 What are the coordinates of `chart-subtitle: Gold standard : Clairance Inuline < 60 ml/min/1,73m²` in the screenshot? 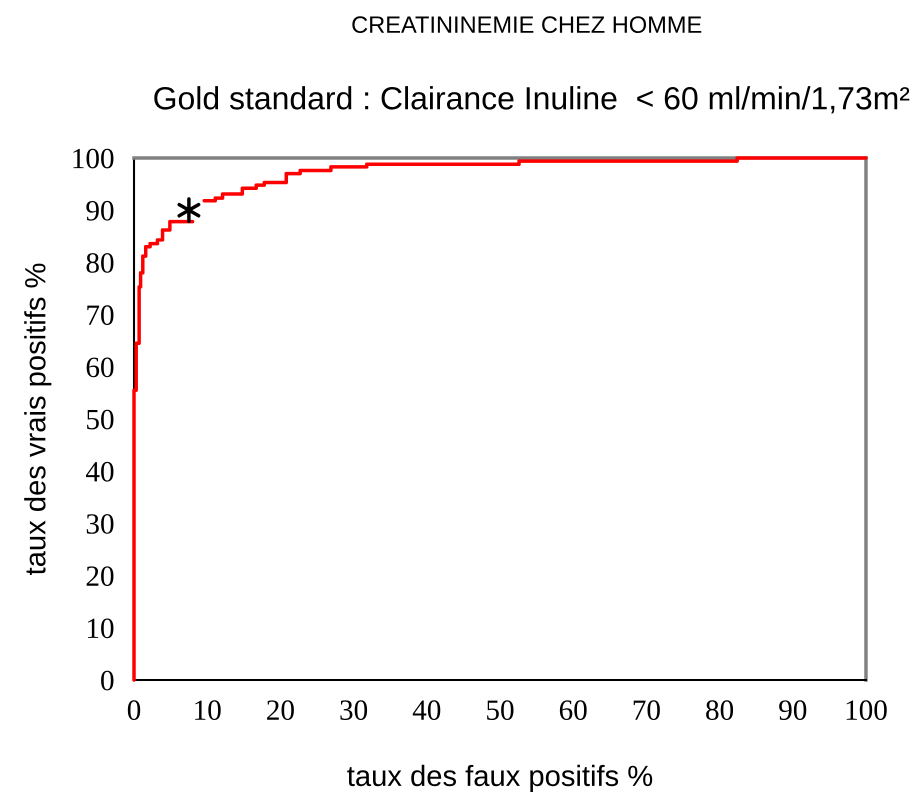 It's located at (532, 100).